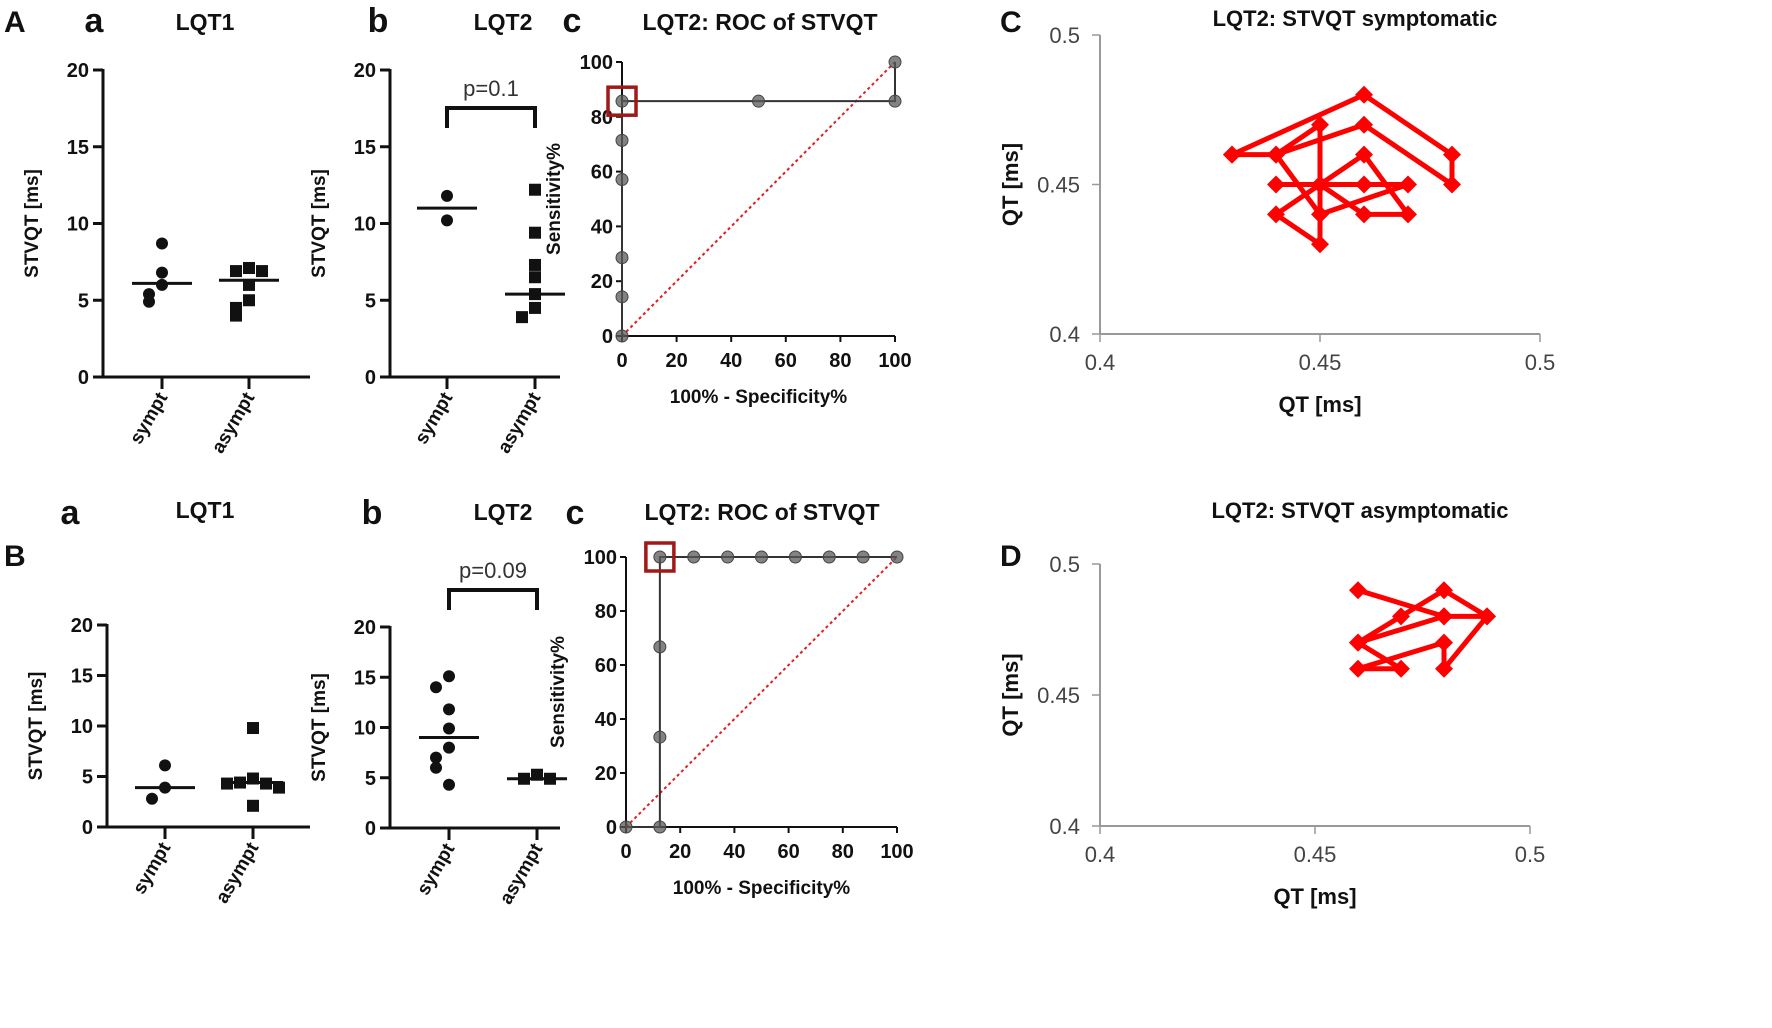 The image size is (1772, 1028). What do you see at coordinates (1011, 22) in the screenshot?
I see `panel-label-C: C` at bounding box center [1011, 22].